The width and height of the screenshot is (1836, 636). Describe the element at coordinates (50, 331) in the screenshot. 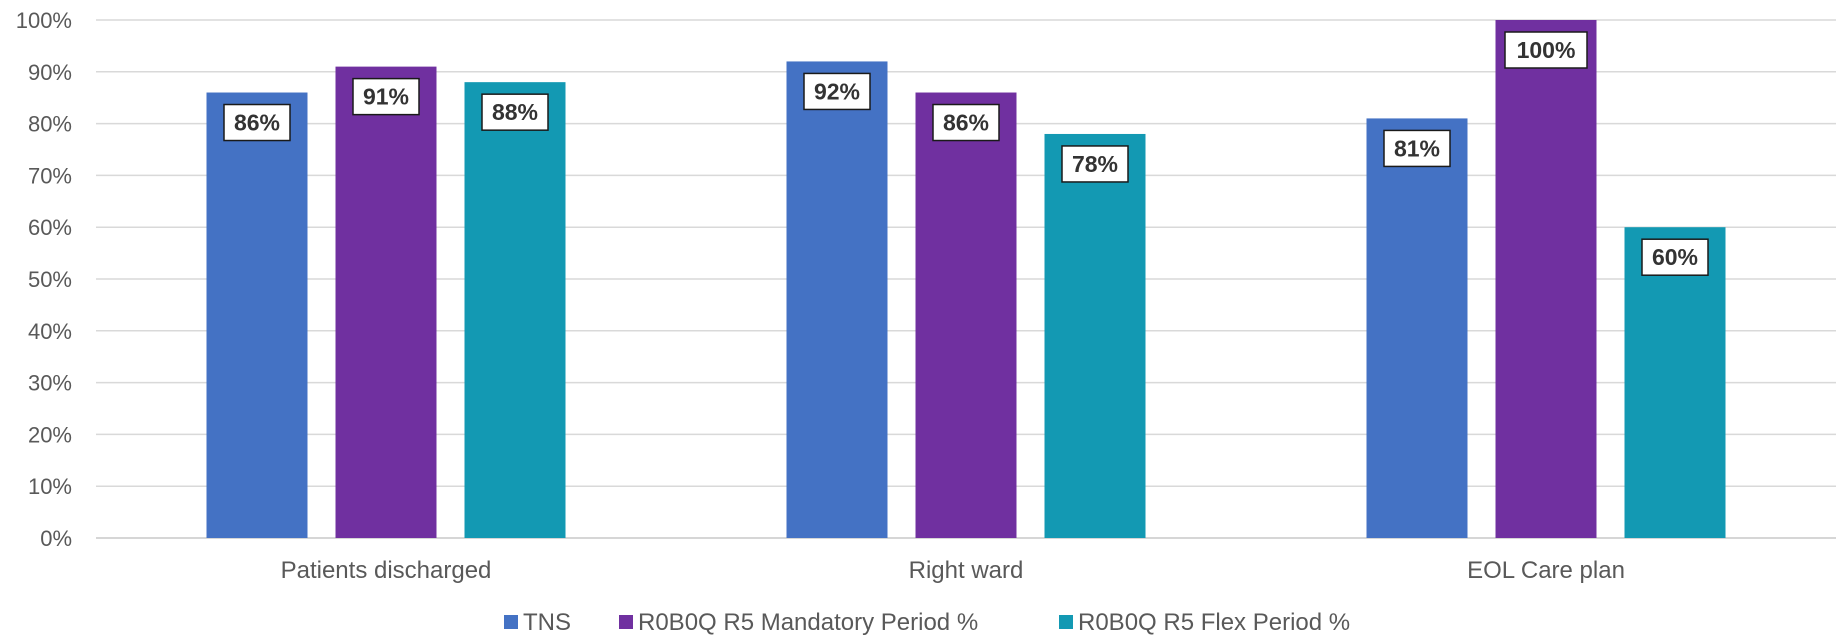

I see `y-tick-label: 40%` at that location.